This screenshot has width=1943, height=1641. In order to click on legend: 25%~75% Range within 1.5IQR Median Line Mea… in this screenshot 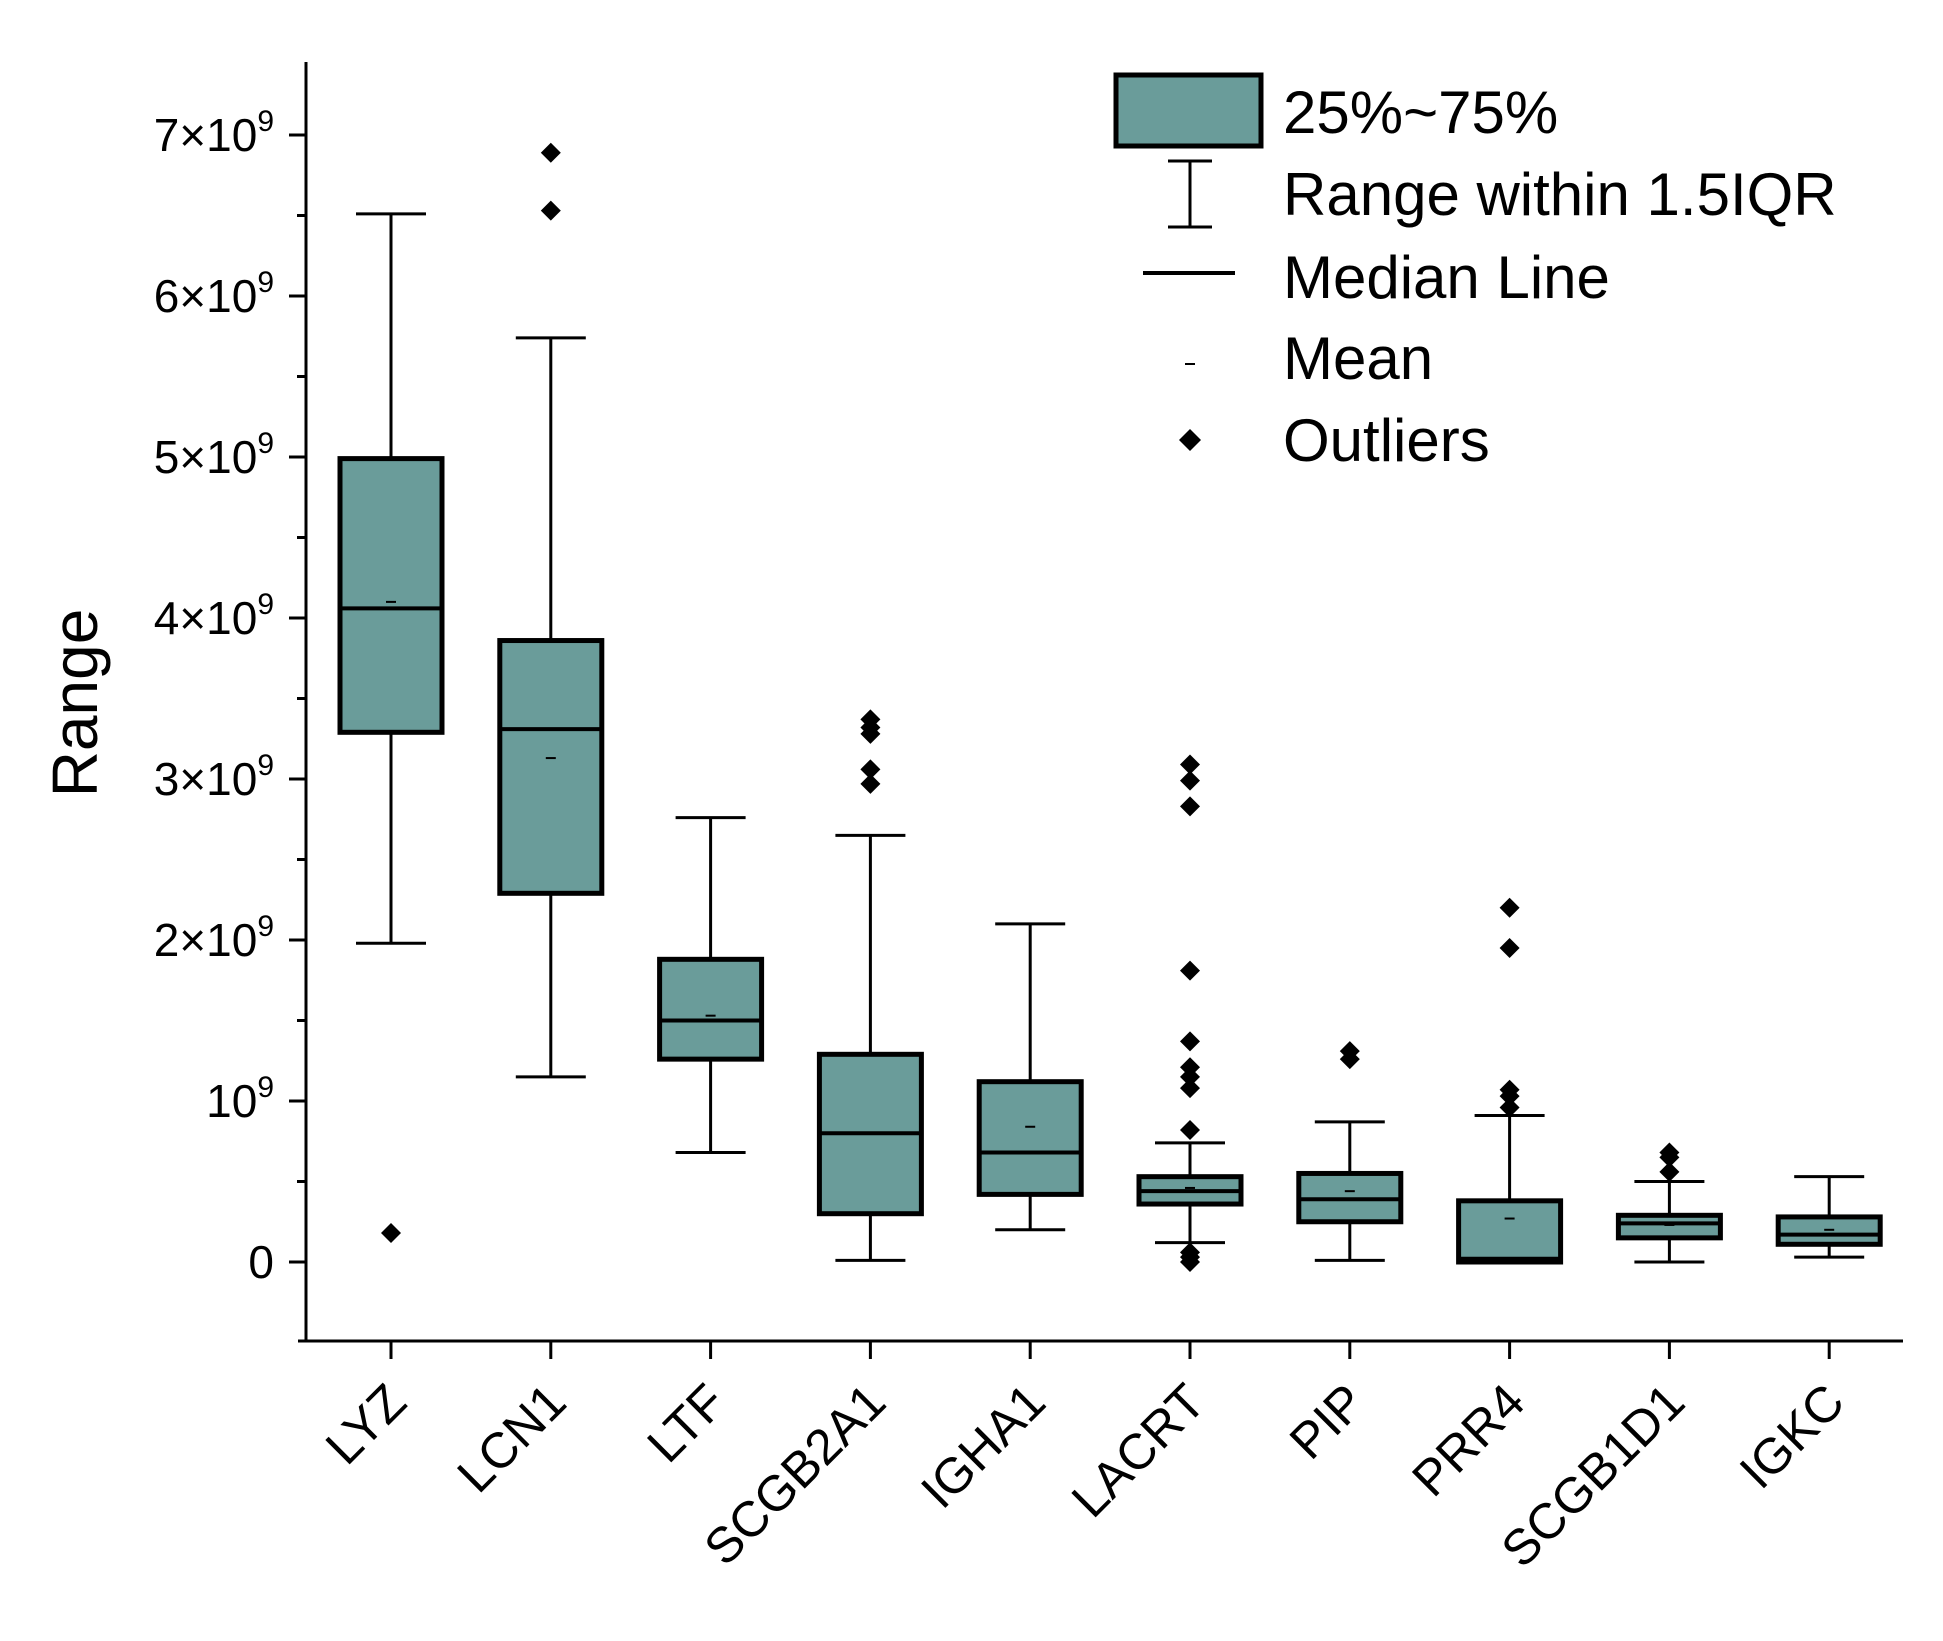, I will do `click(1475, 273)`.